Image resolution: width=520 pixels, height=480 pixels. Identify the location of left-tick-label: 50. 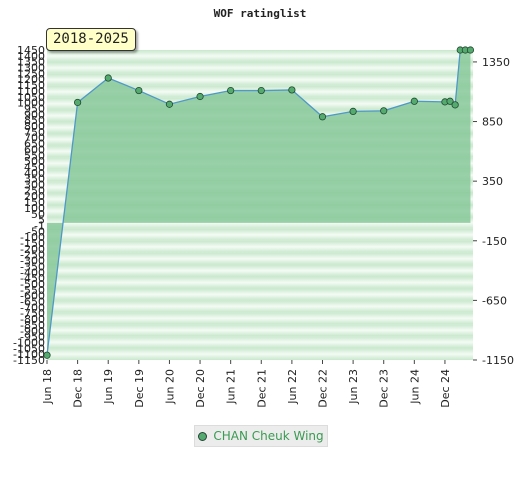
(38, 214).